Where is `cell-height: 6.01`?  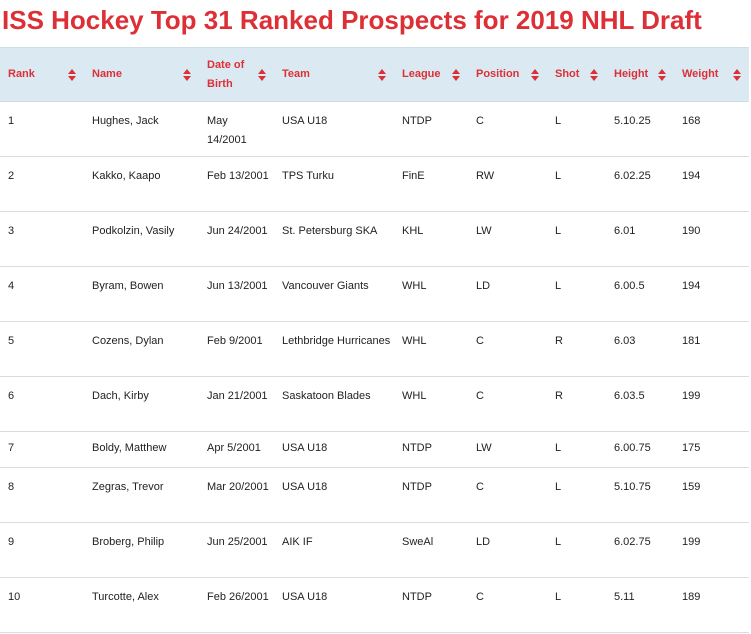
cell-height: 6.01 is located at coordinates (625, 231).